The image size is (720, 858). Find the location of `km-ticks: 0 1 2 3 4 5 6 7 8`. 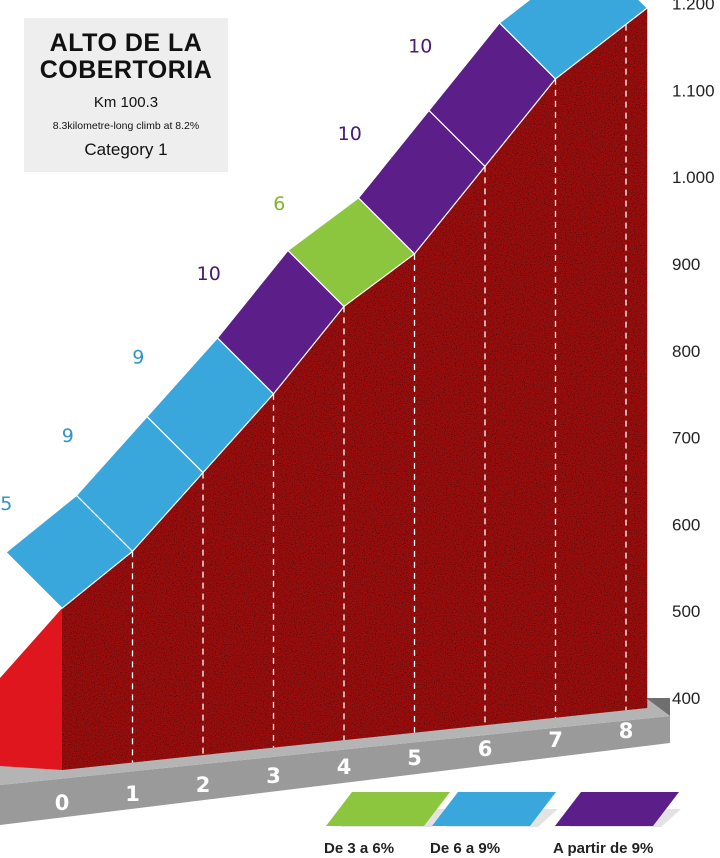

km-ticks: 0 1 2 3 4 5 6 7 8 is located at coordinates (344, 767).